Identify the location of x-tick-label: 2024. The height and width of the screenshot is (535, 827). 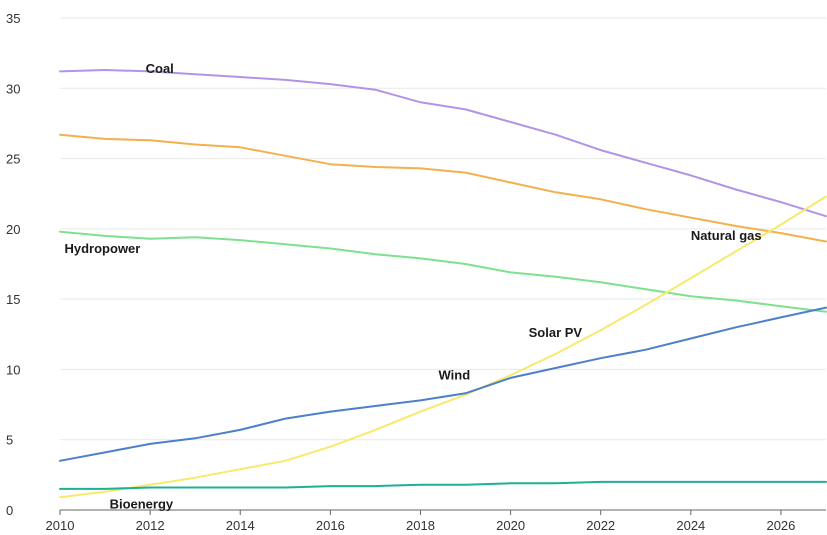
(690, 525).